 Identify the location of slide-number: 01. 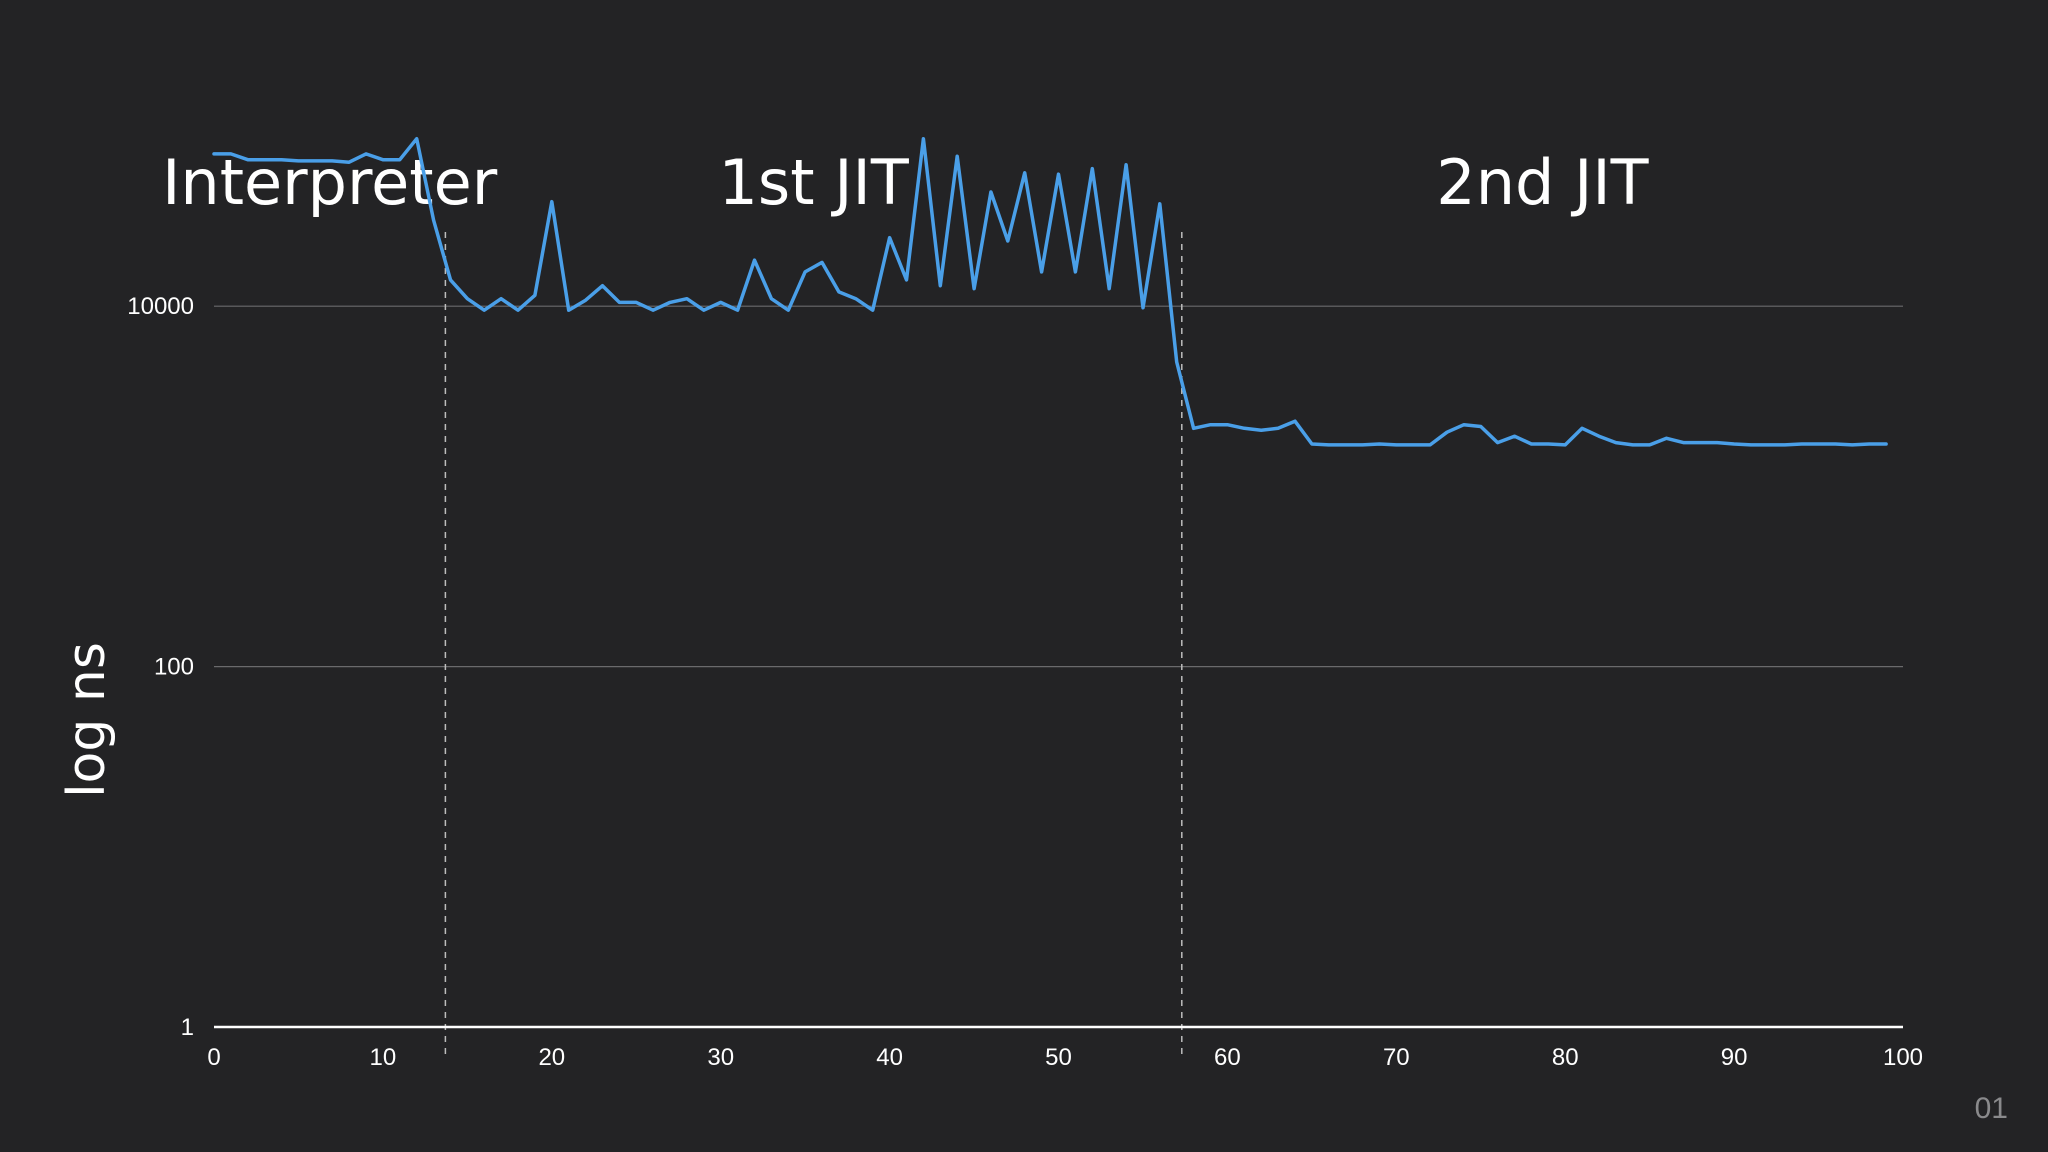
(1991, 1108).